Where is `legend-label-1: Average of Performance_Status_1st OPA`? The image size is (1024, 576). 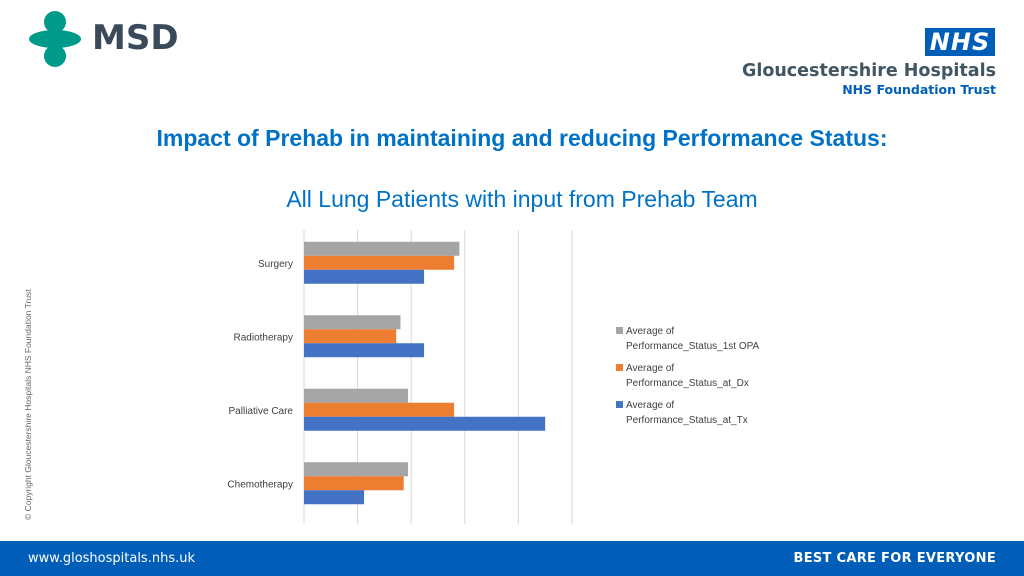 legend-label-1: Average of Performance_Status_1st OPA is located at coordinates (693, 339).